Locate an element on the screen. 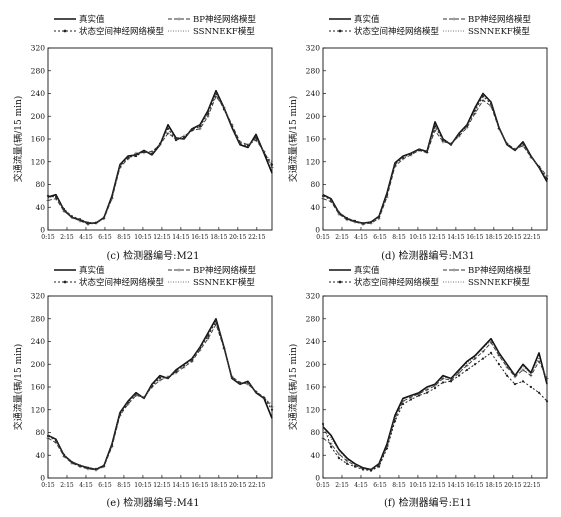 The width and height of the screenshot is (561, 517). x-tick-label: 20:15 is located at coordinates (237, 237).